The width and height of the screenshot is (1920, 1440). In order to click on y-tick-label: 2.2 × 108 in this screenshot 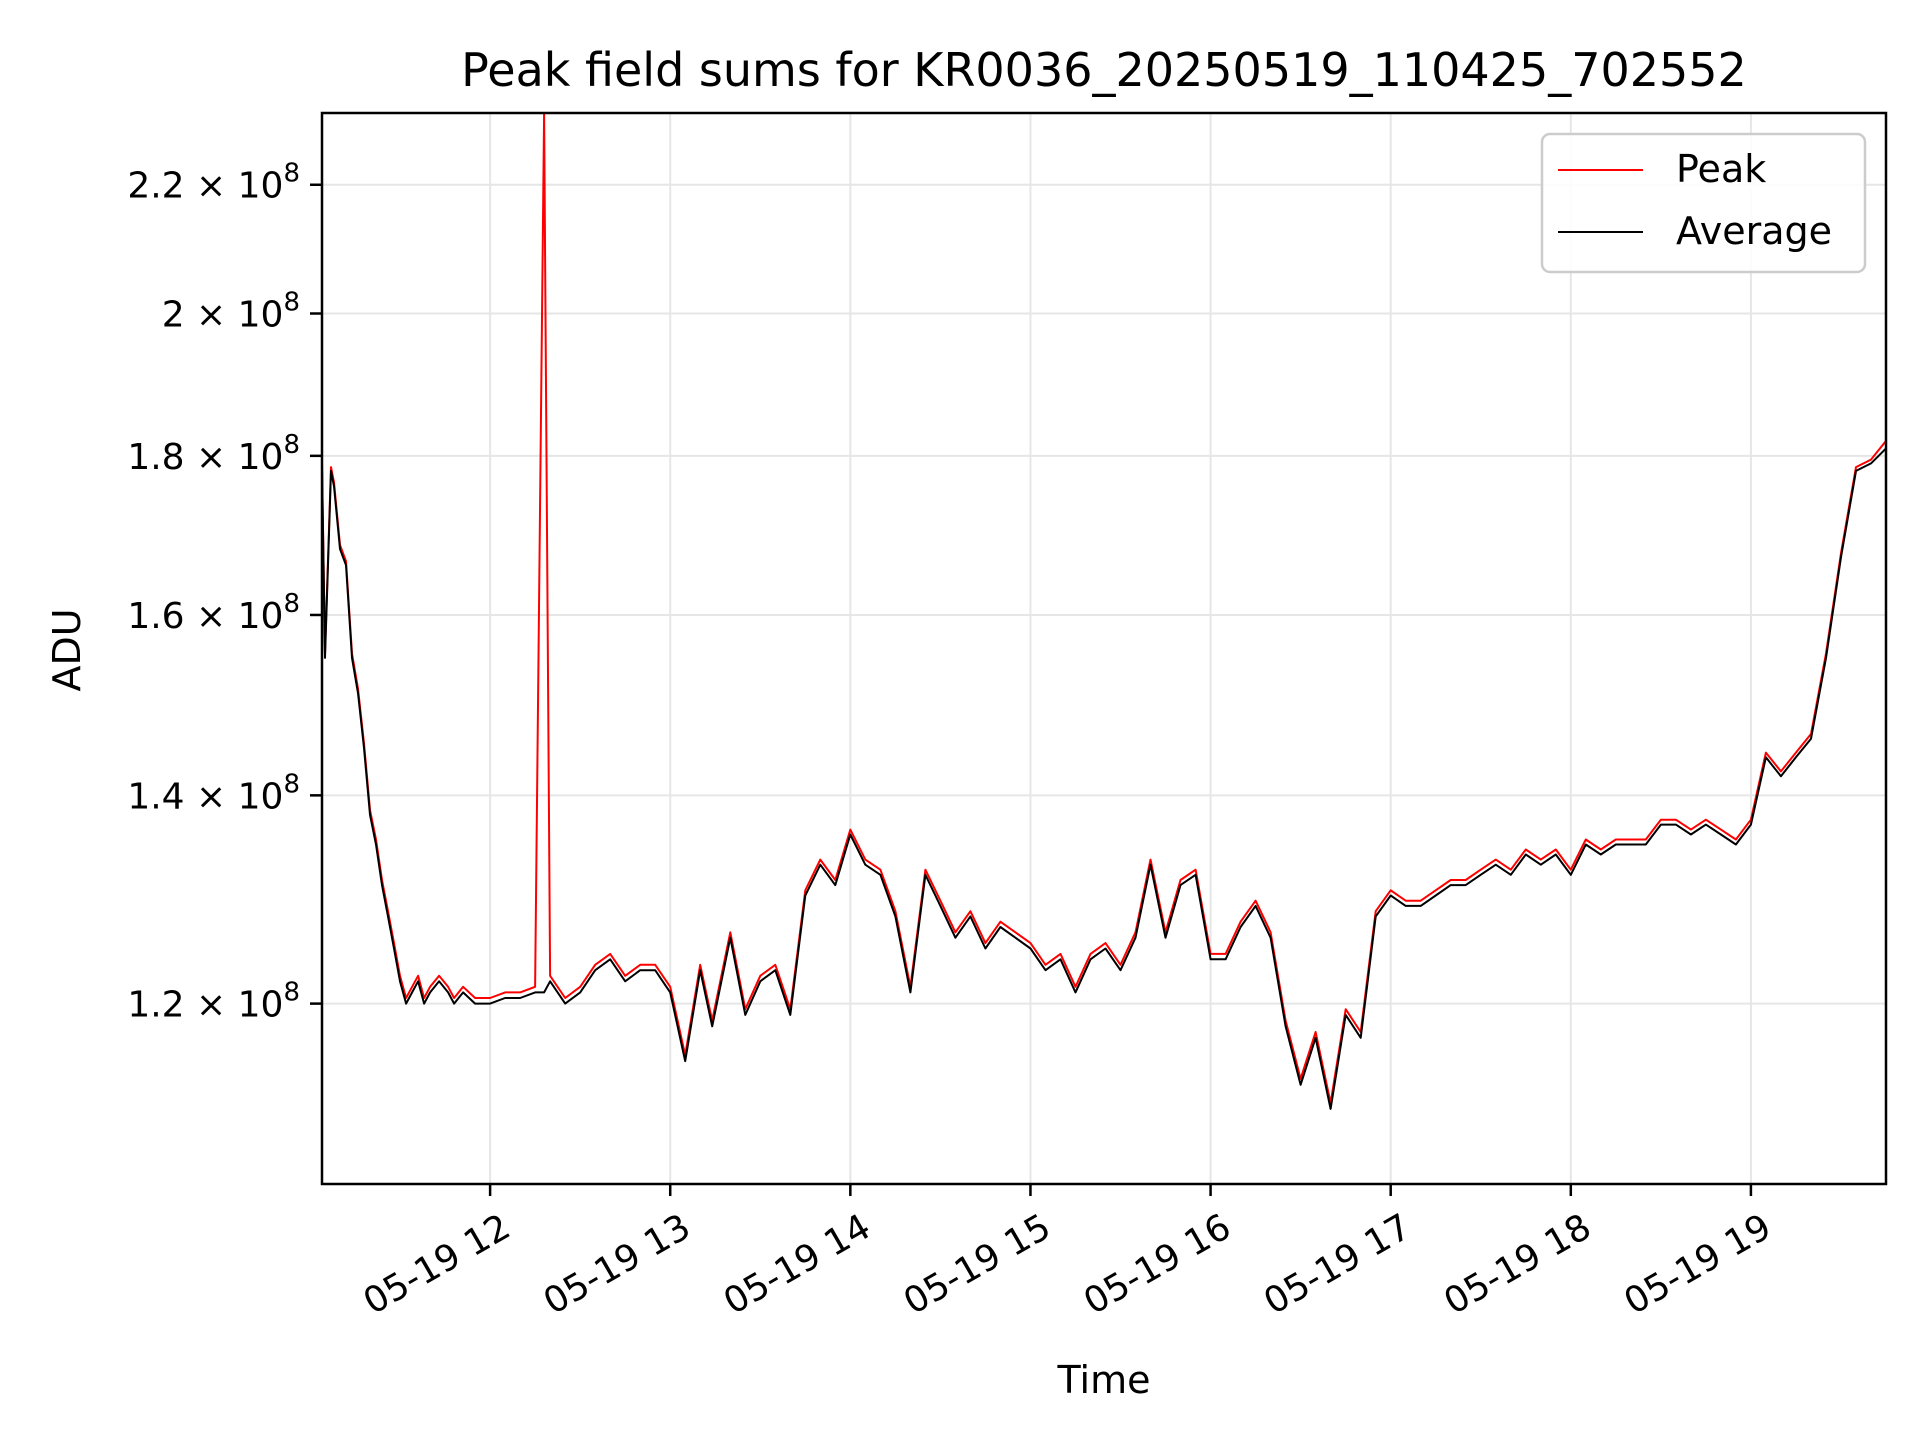, I will do `click(213, 183)`.